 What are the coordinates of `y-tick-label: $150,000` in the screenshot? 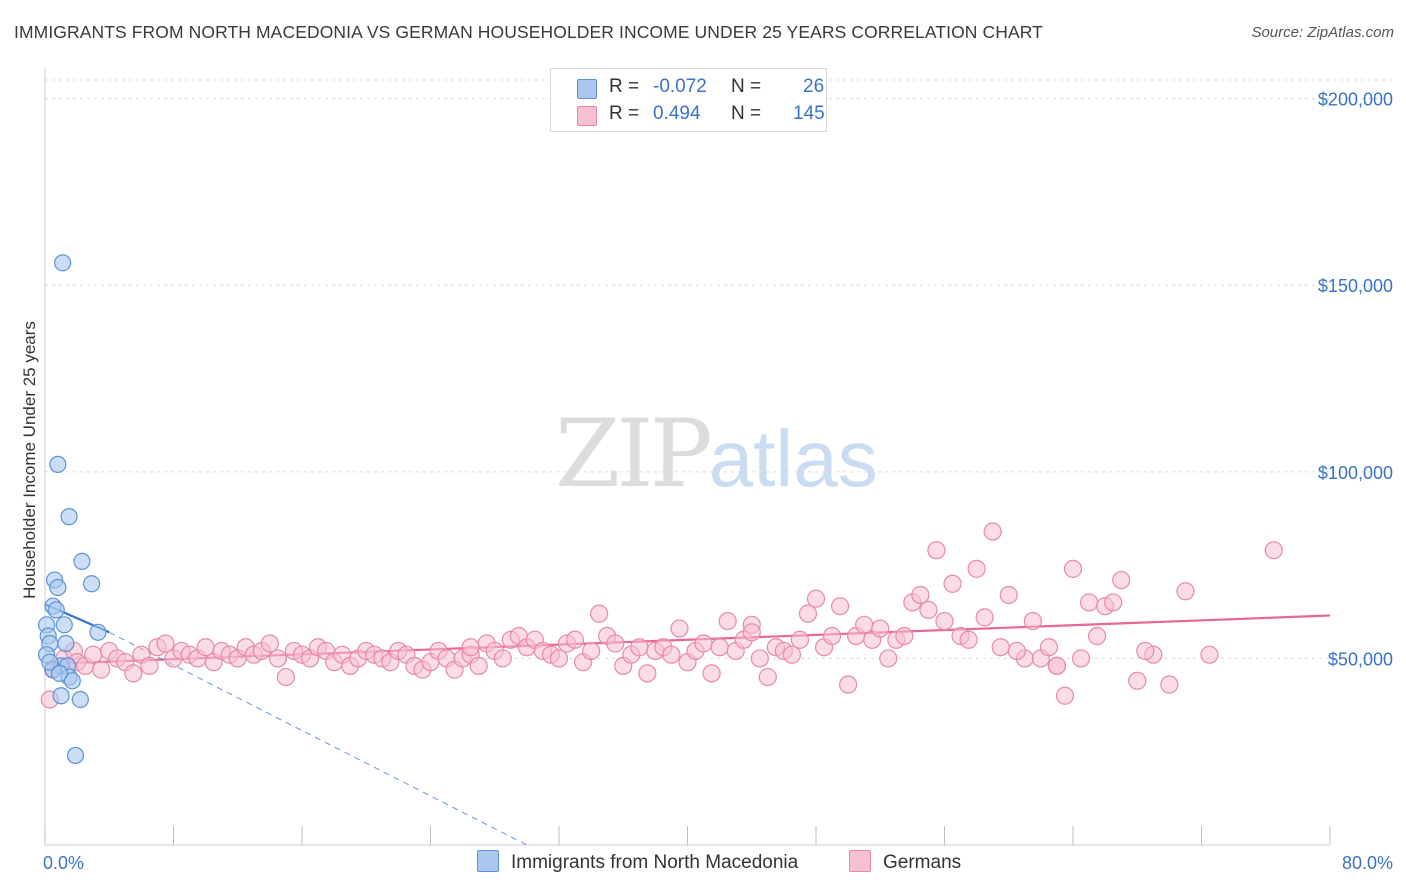 It's located at (1355, 286).